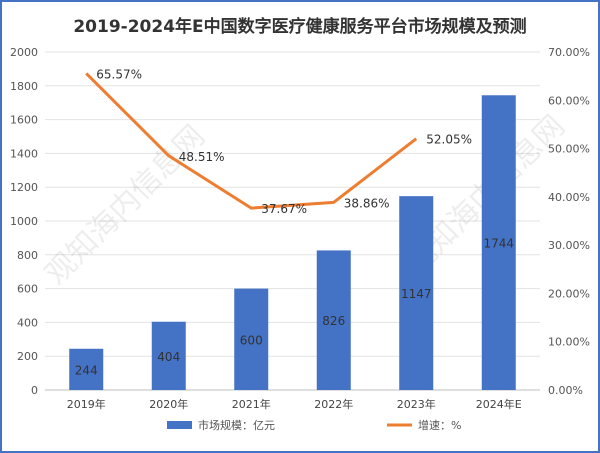  Describe the element at coordinates (27, 322) in the screenshot. I see `y-left-tick-label: 400` at that location.